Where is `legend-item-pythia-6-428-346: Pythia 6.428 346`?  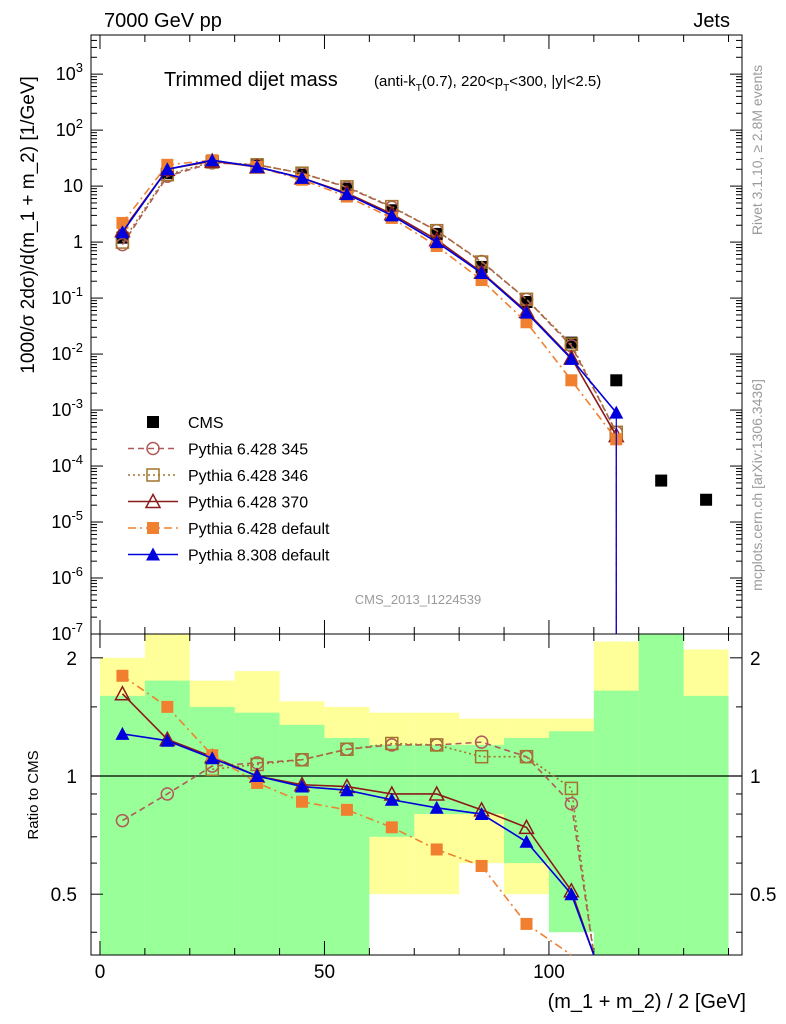 legend-item-pythia-6-428-346: Pythia 6.428 346 is located at coordinates (218, 476).